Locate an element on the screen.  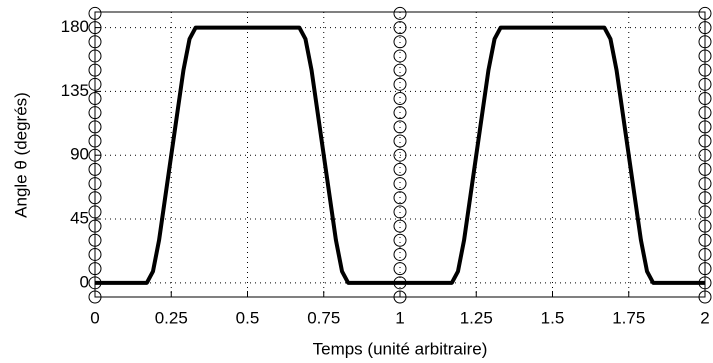
x-tick-label: 1.25 is located at coordinates (476, 317).